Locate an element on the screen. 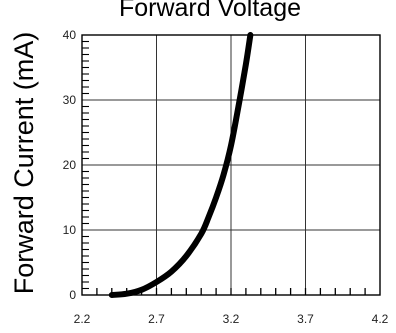 This screenshot has height=333, width=396. x-tick-labels: 2.2 2.7 3.2 3.7 4.2 is located at coordinates (231, 319).